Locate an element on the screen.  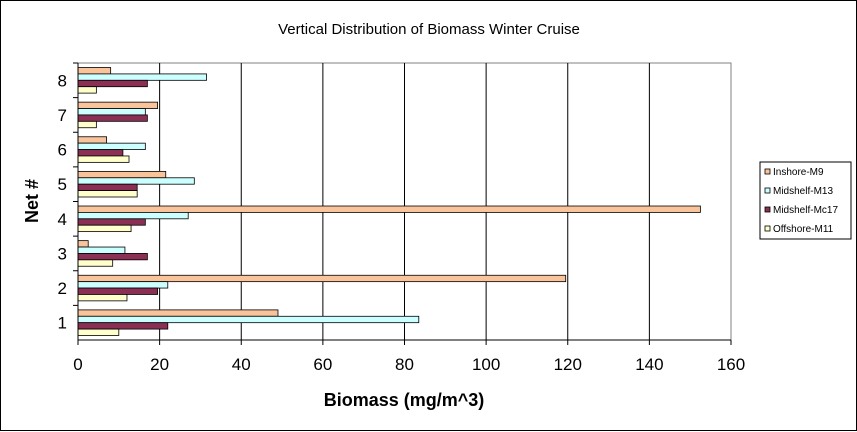
x-axis-title: Biomass (mg/m^3) is located at coordinates (404, 400).